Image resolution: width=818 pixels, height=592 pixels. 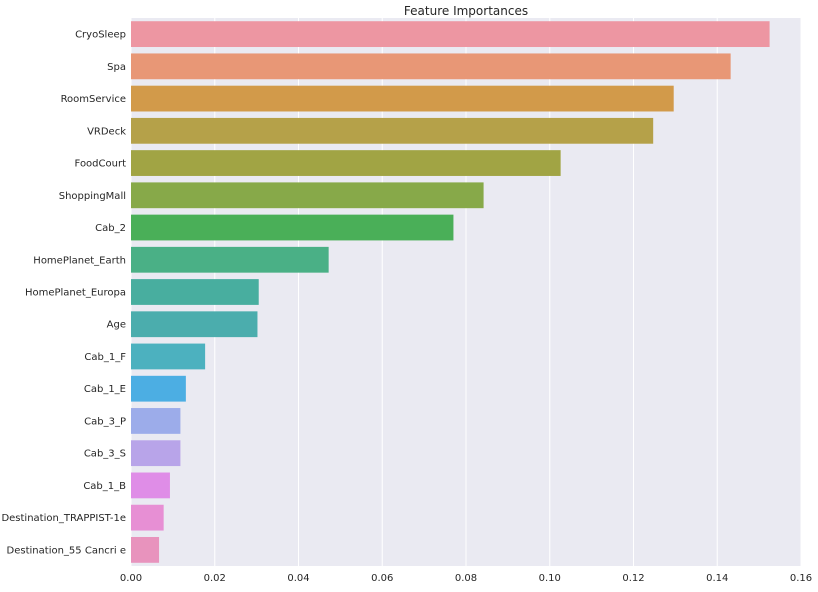 What do you see at coordinates (550, 578) in the screenshot?
I see `x-tick-label: 0.10` at bounding box center [550, 578].